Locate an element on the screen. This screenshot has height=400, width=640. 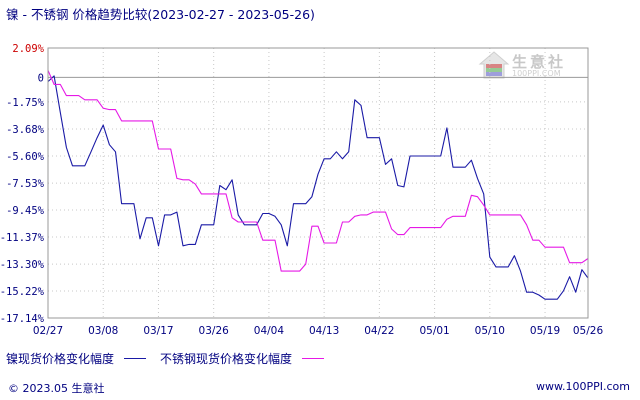
legend-item-nickel: 镍现货价格变化幅度 is located at coordinates (76, 358).